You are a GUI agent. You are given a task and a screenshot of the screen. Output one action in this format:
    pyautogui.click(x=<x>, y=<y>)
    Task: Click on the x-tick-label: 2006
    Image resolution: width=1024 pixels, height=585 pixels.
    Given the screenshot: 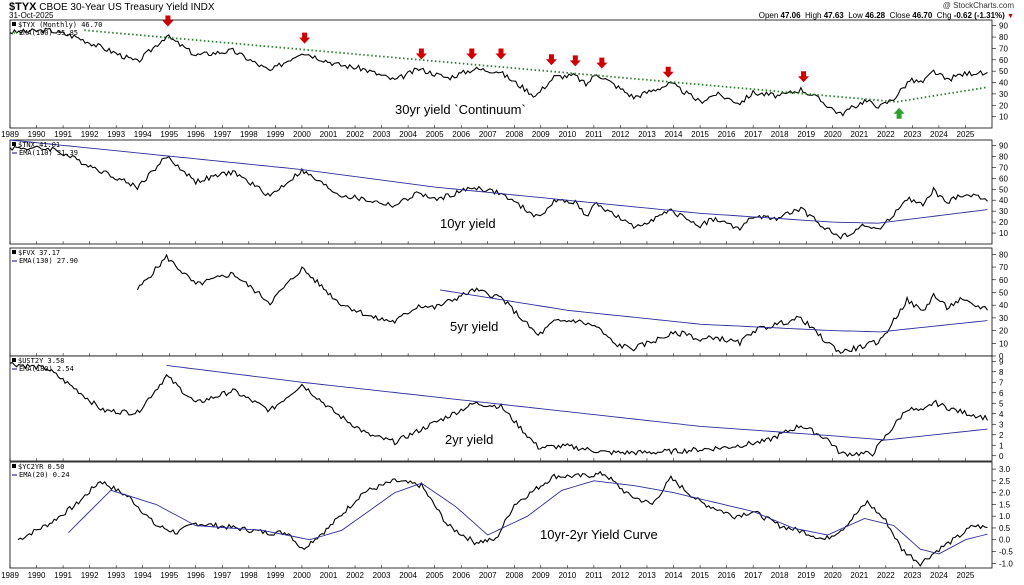 What is the action you would take?
    pyautogui.click(x=461, y=575)
    